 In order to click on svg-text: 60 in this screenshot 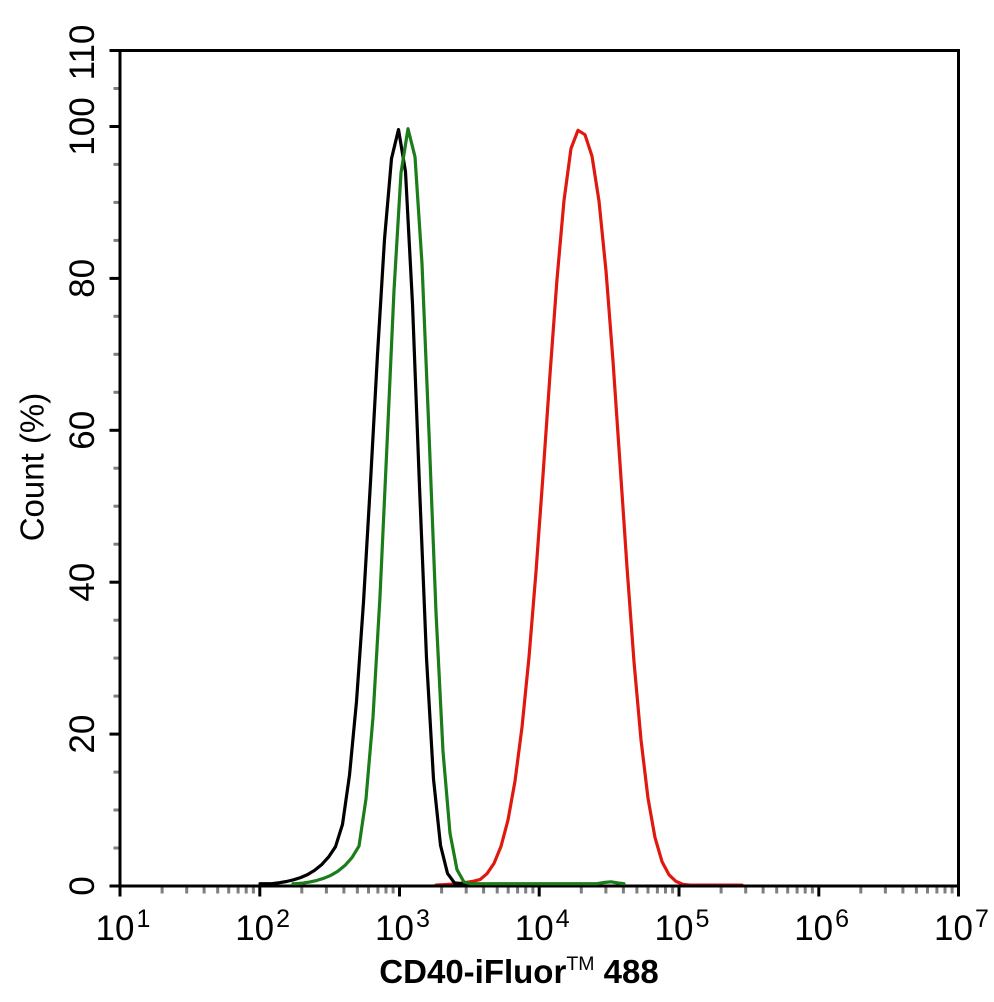, I will do `click(82, 430)`.